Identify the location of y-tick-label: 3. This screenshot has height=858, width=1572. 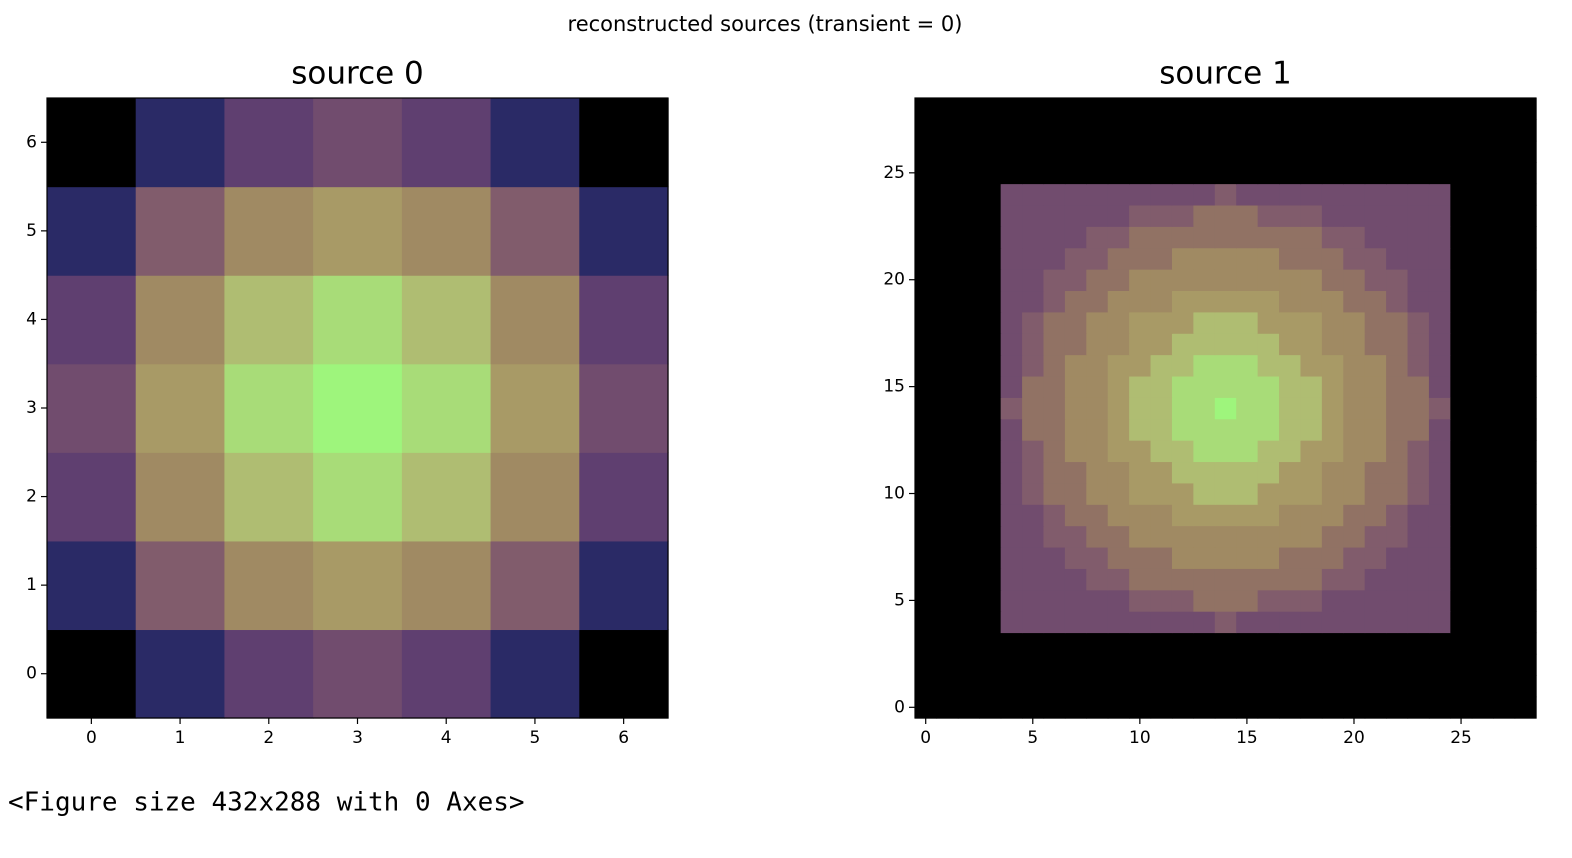
(31, 408).